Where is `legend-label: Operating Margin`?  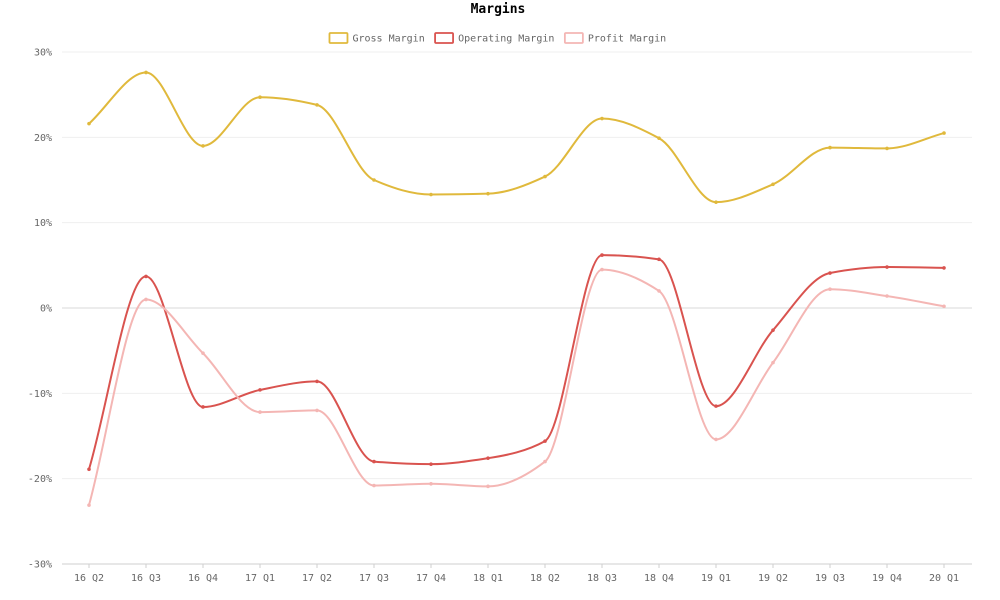
legend-label: Operating Margin is located at coordinates (506, 39).